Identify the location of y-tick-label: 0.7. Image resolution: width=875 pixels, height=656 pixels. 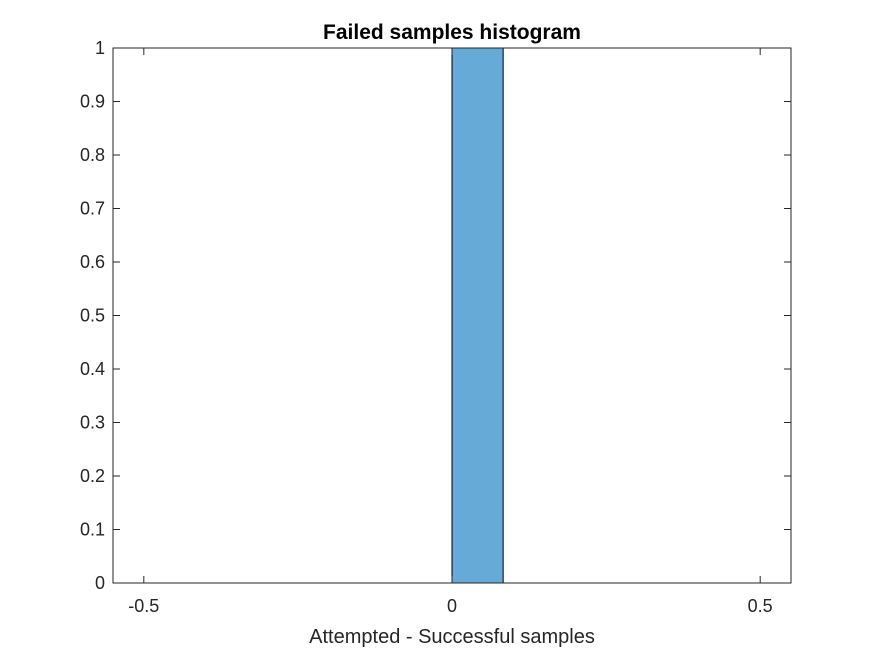
(92, 209).